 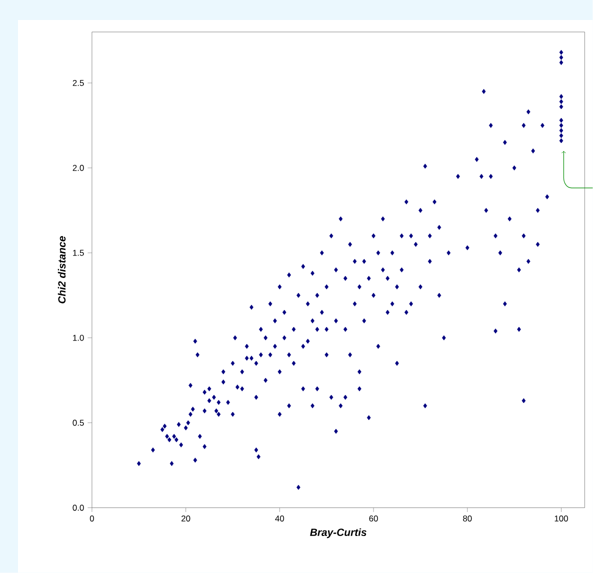 What do you see at coordinates (467, 519) in the screenshot?
I see `x-tick-label: 80` at bounding box center [467, 519].